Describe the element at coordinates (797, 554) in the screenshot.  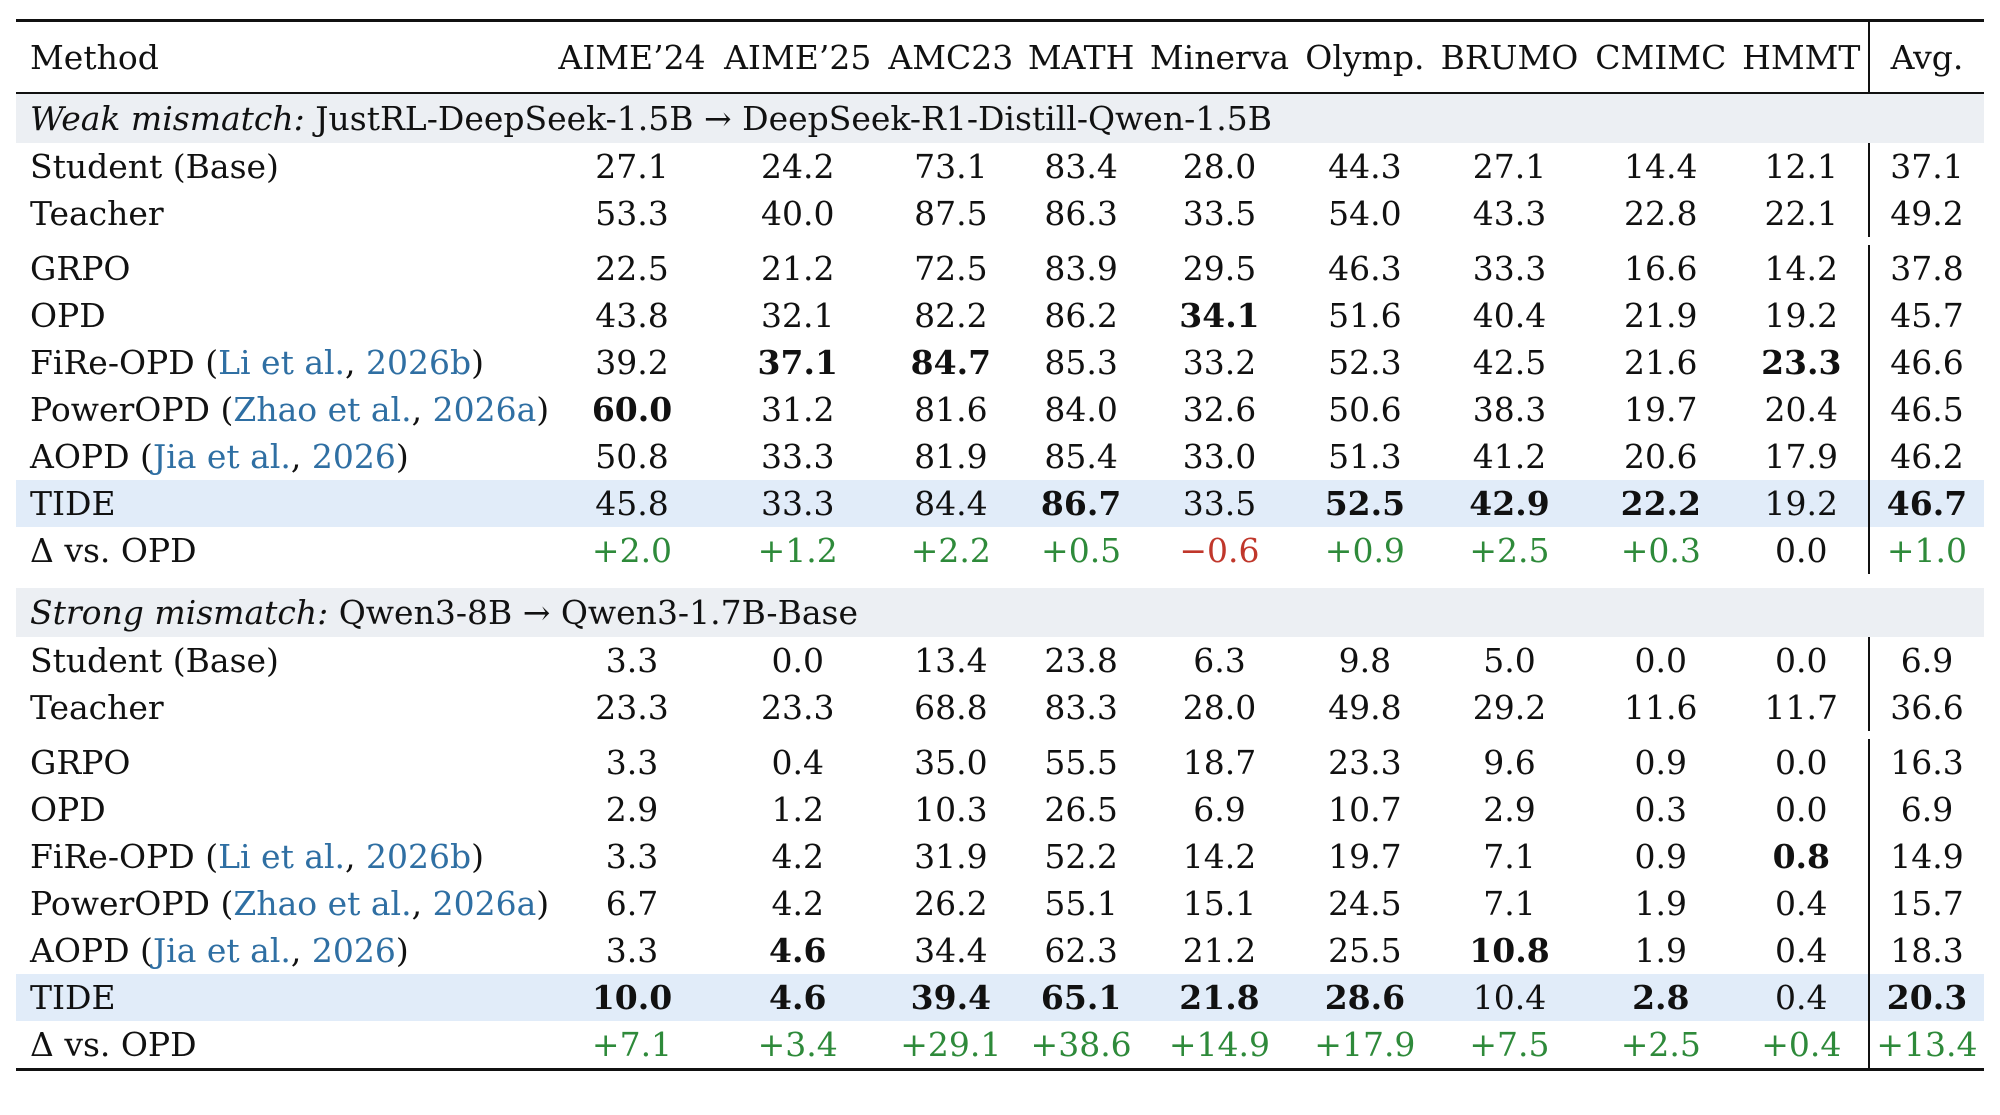
I see `delta-value: +1.2` at that location.